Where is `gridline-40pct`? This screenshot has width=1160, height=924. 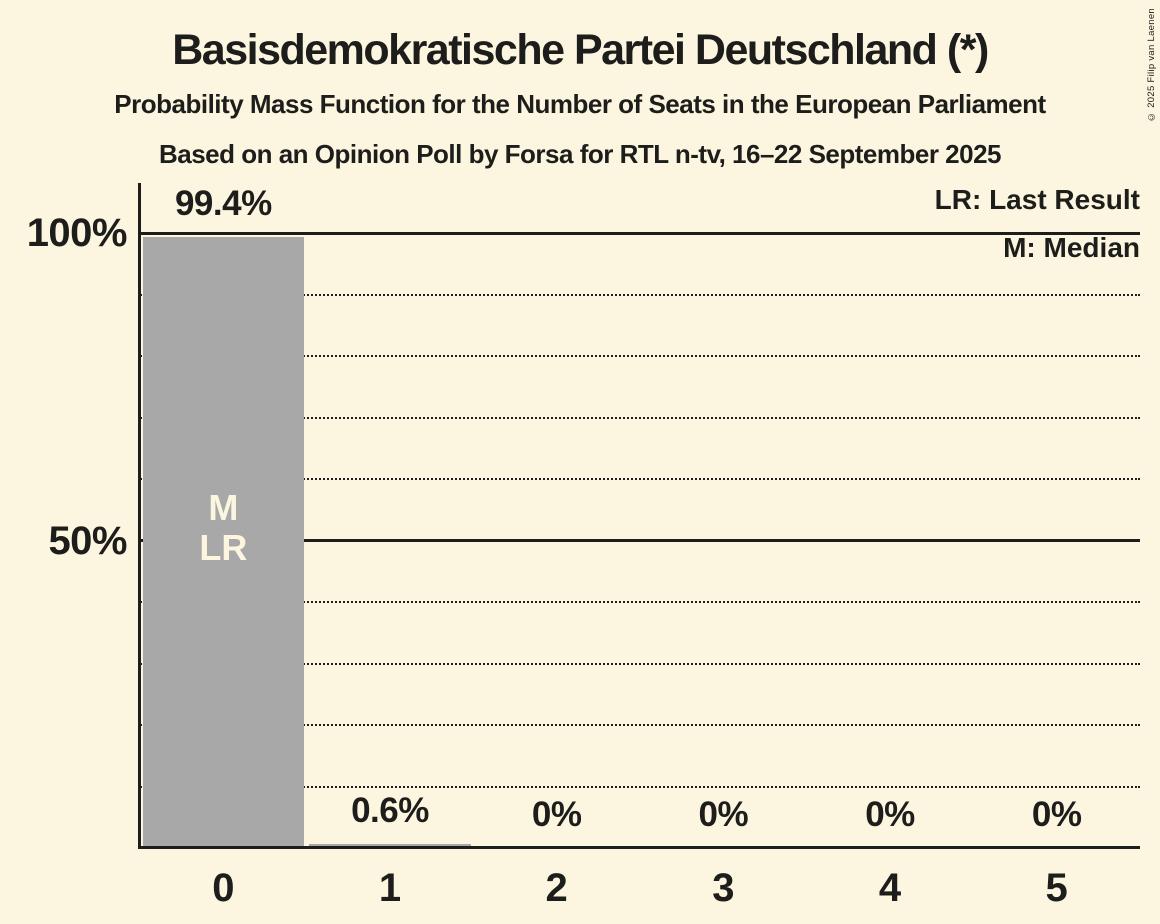
gridline-40pct is located at coordinates (640, 602).